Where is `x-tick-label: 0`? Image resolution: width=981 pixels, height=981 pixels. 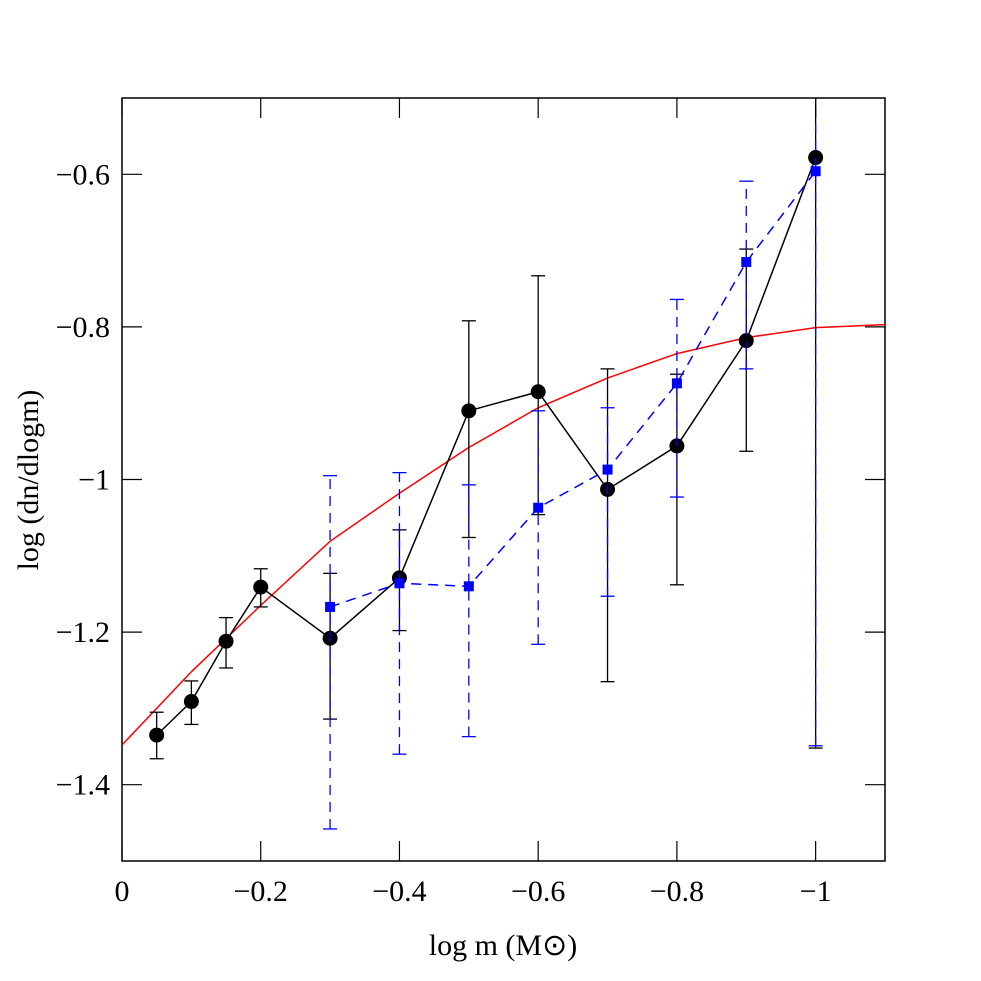
x-tick-label: 0 is located at coordinates (122, 891).